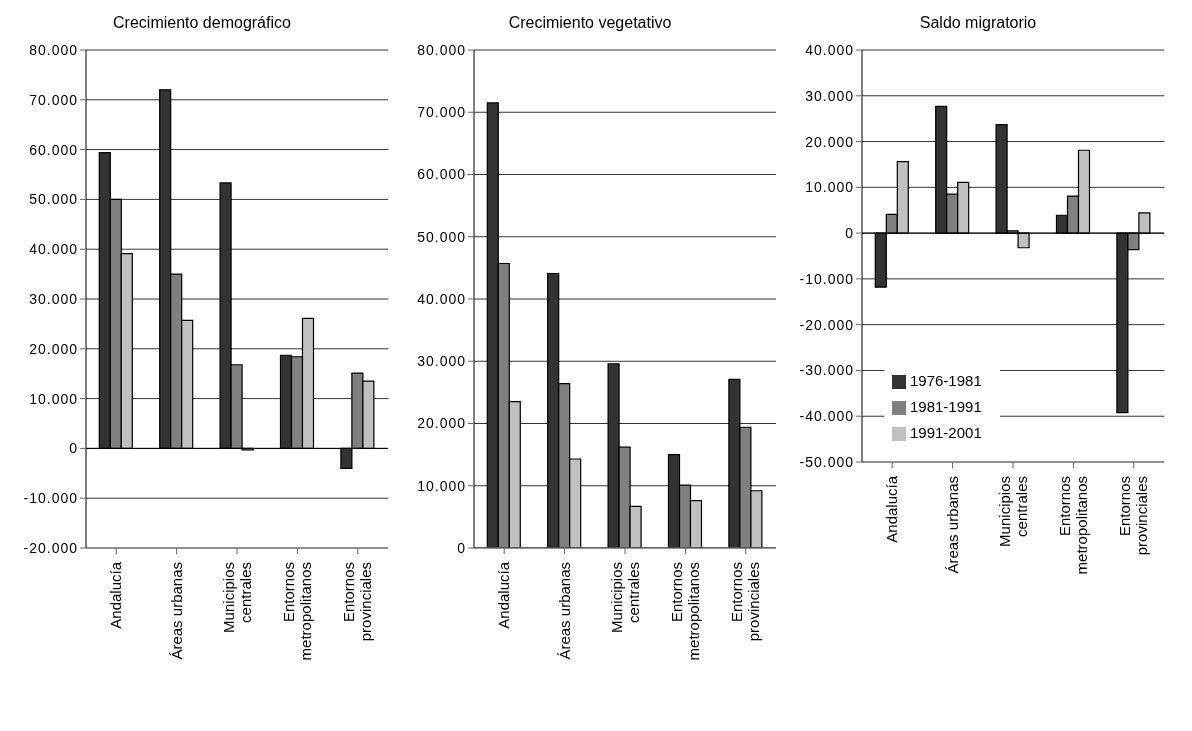  Describe the element at coordinates (978, 23) in the screenshot. I see `chart-title: Saldo migratorio` at that location.